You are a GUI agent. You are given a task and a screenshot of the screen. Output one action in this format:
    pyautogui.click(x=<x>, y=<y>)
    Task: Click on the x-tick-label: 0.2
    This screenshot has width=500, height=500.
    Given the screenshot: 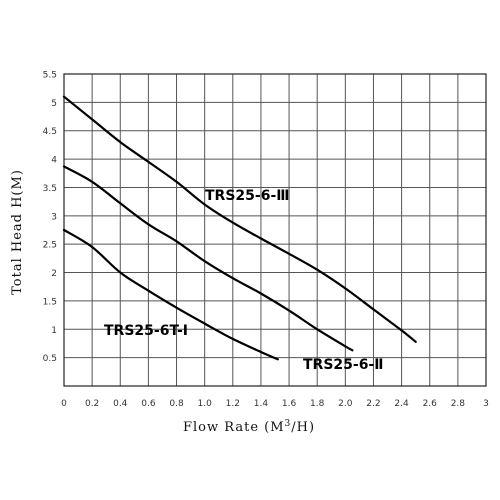 What is the action you would take?
    pyautogui.click(x=92, y=404)
    